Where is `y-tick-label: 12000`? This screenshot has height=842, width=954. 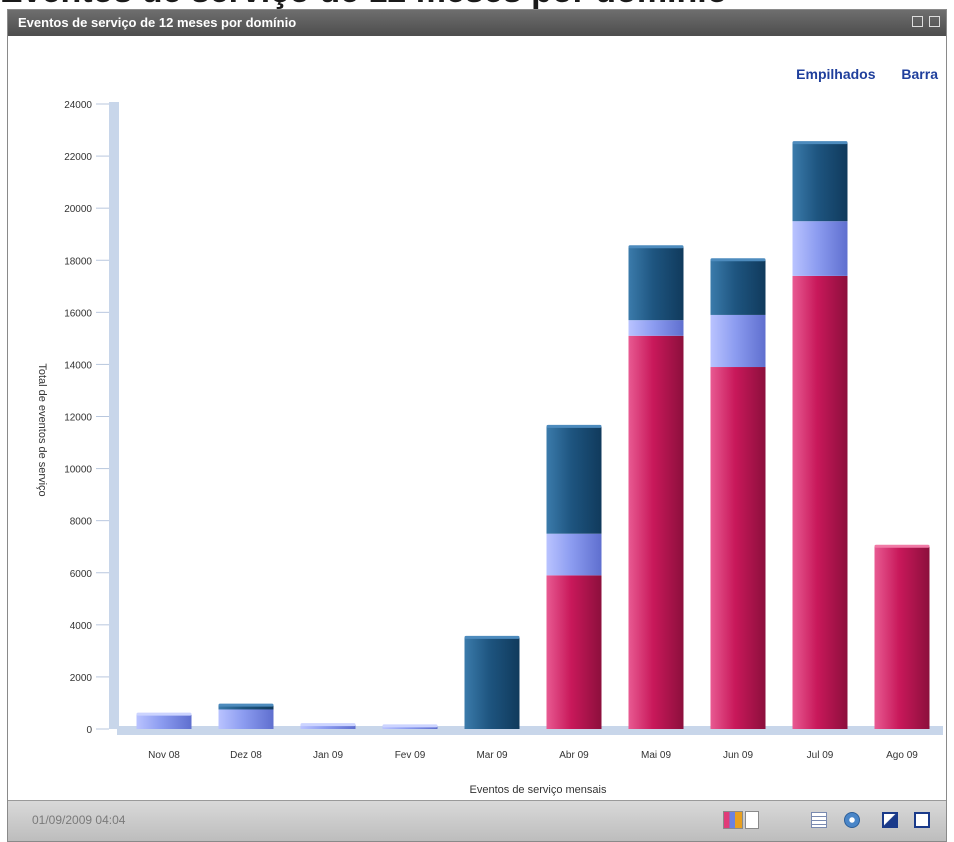
y-tick-label: 12000 is located at coordinates (78, 418).